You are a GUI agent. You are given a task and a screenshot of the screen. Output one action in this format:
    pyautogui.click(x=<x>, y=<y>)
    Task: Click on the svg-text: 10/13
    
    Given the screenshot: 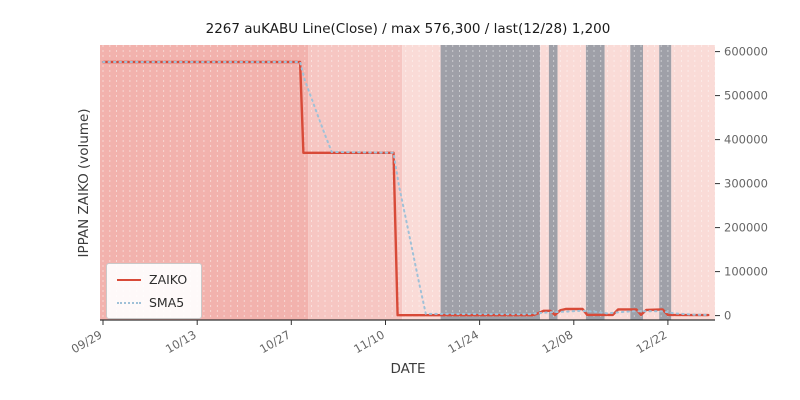 What is the action you would take?
    pyautogui.click(x=181, y=341)
    